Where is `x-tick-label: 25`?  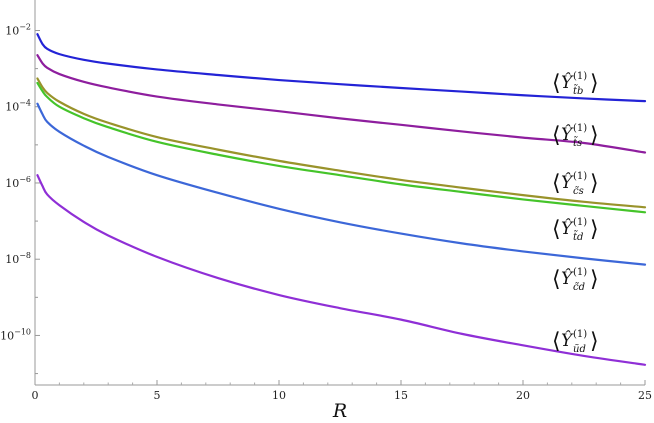
x-tick-label: 25 is located at coordinates (645, 395).